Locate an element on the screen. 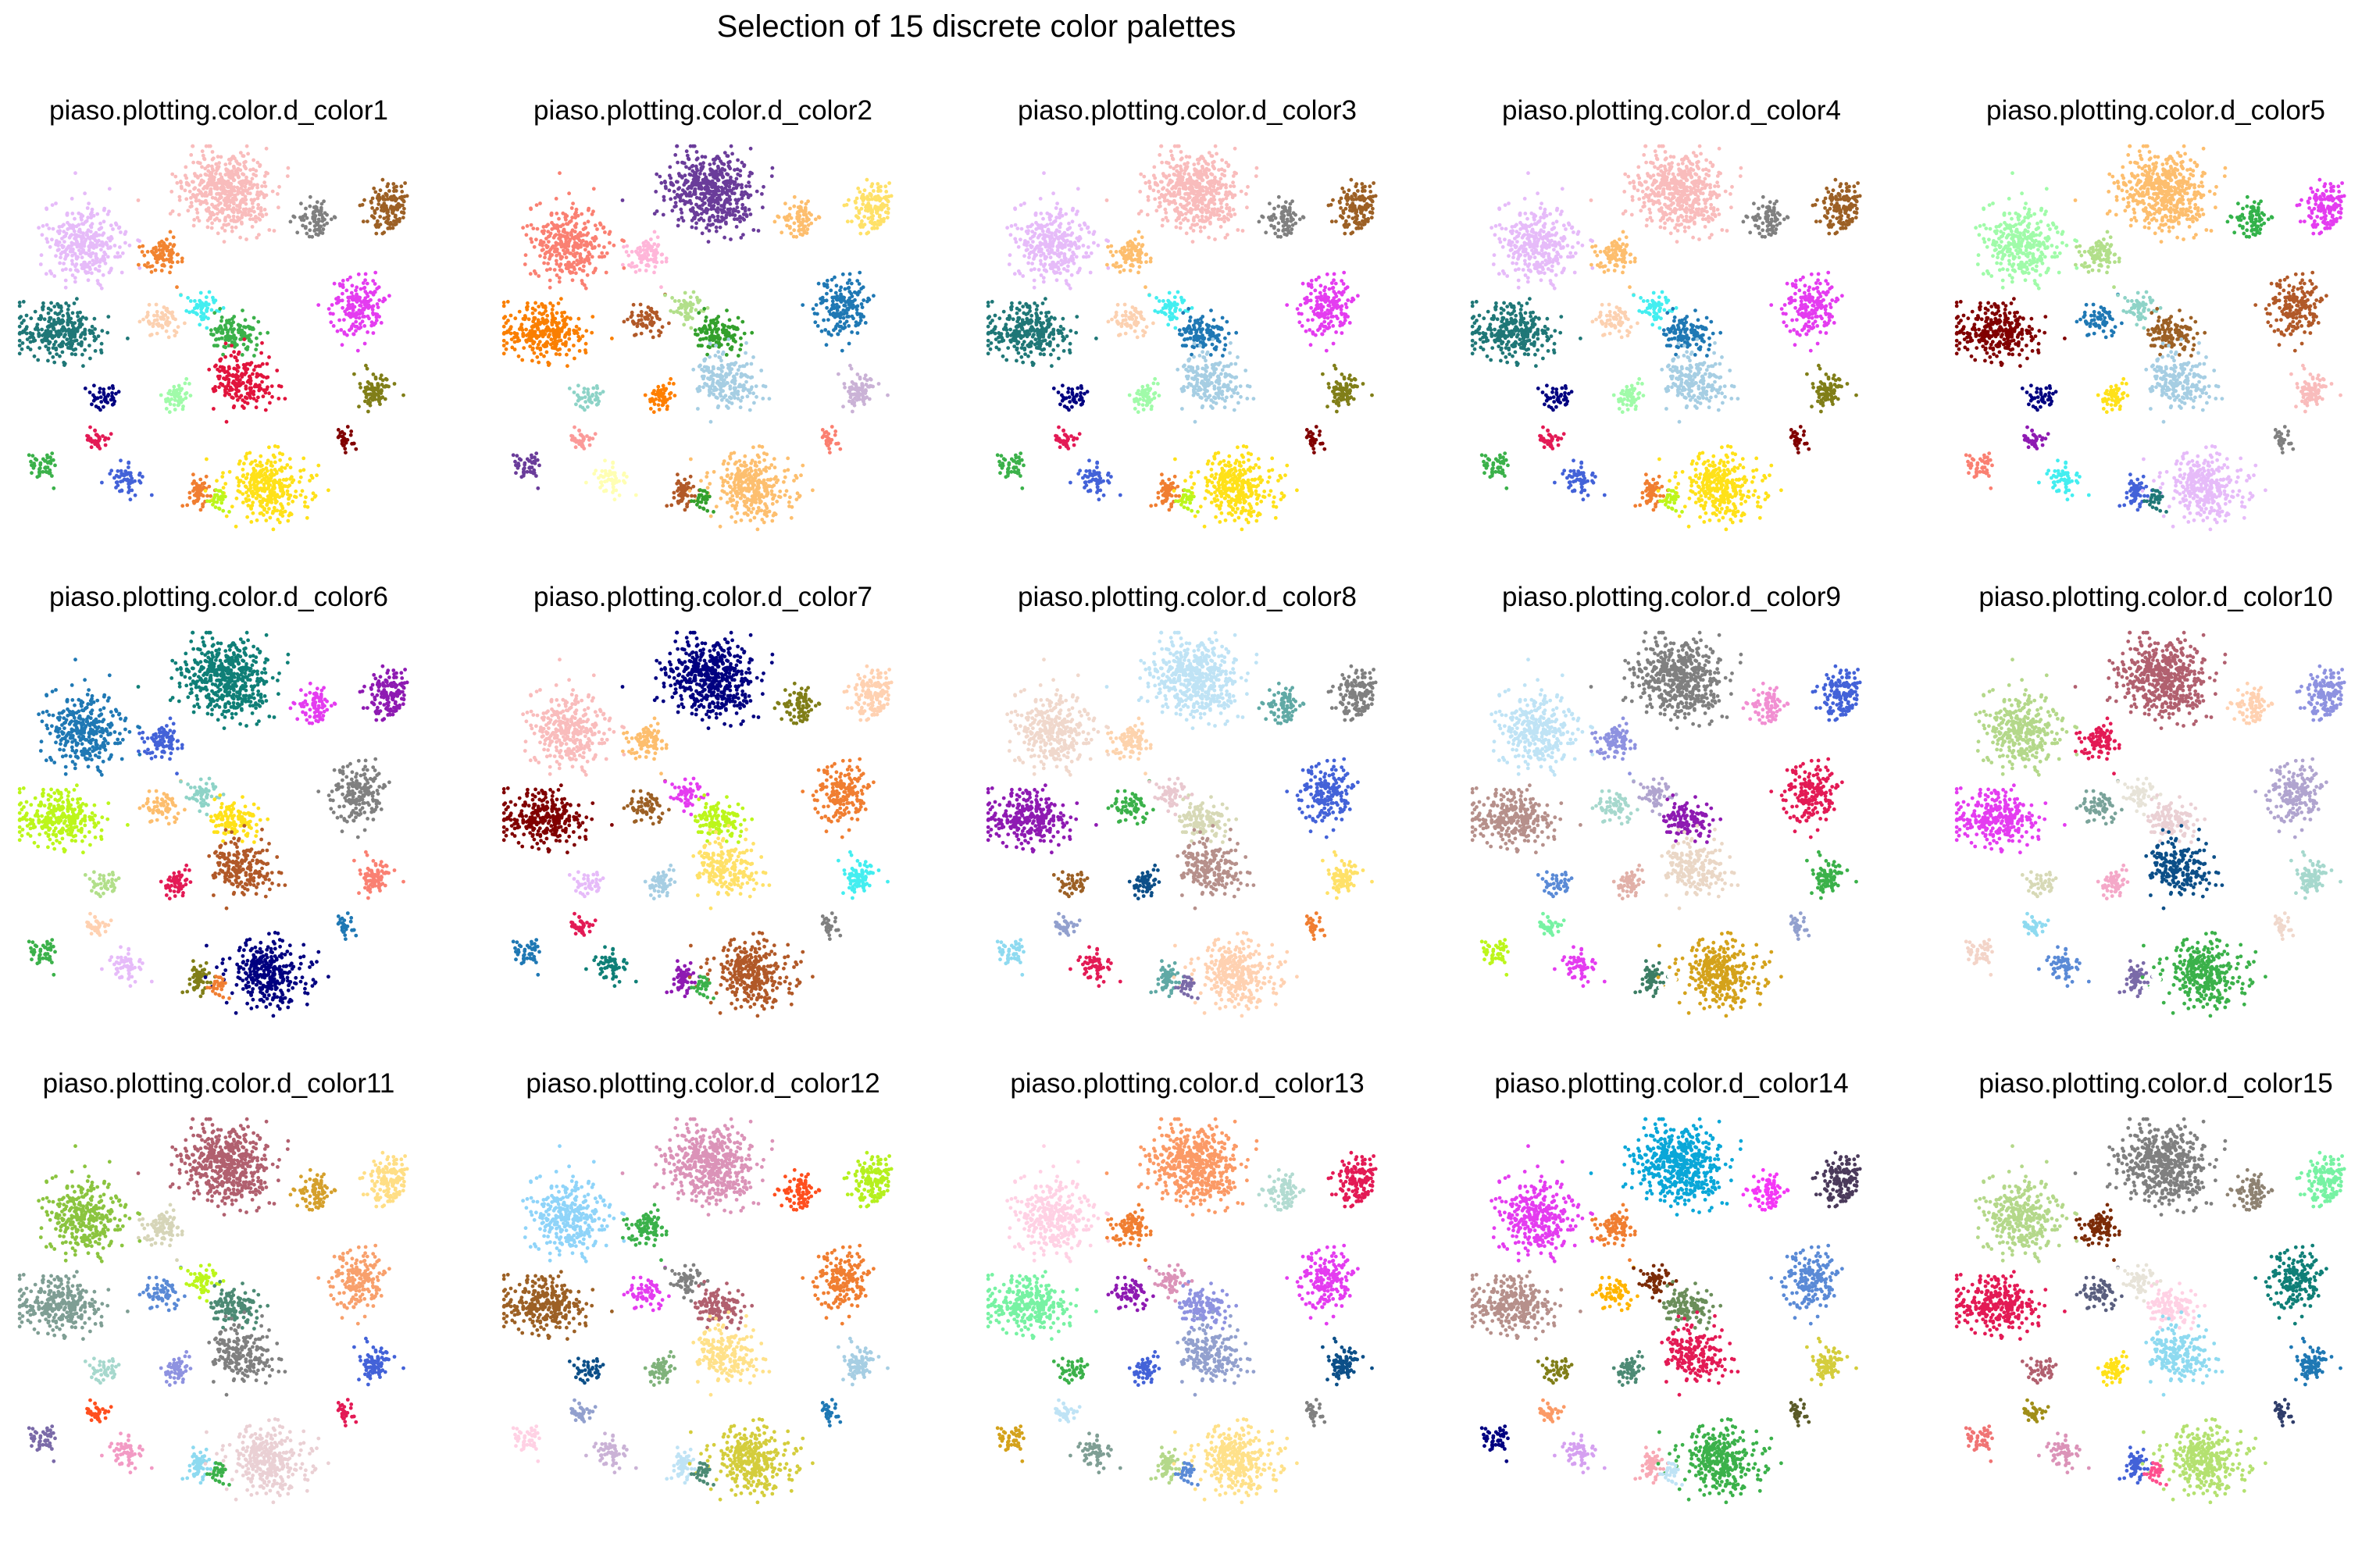 This screenshot has height=1568, width=2369. panel-title: piaso.plotting.color.d_color1 is located at coordinates (219, 111).